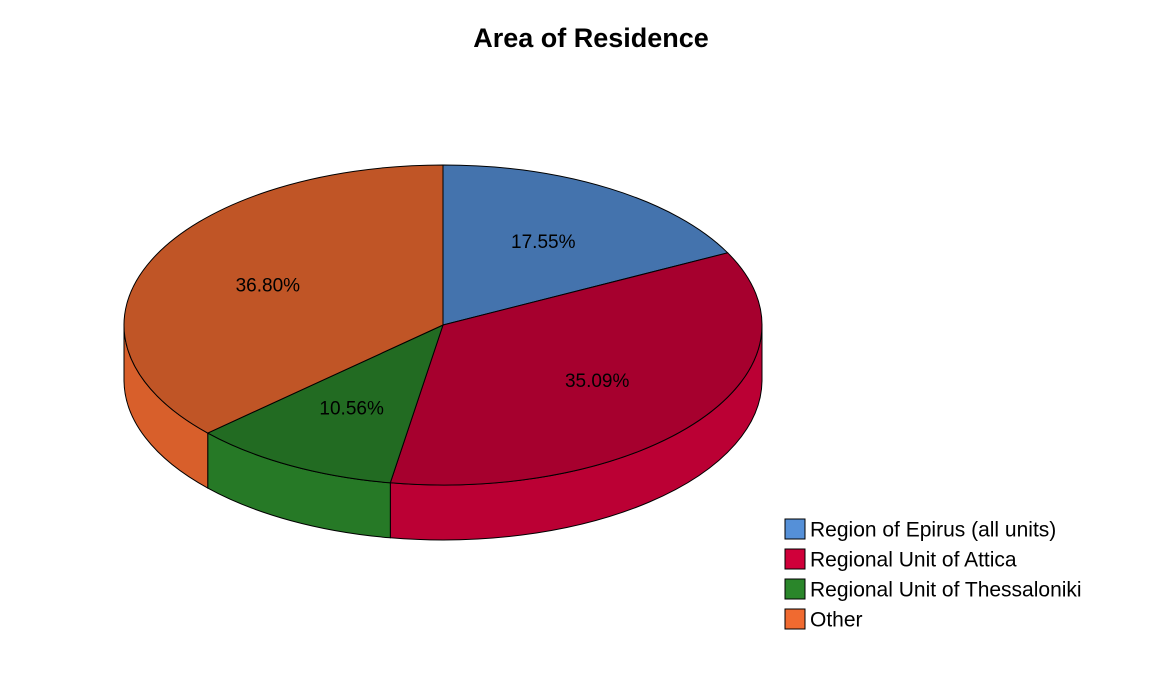 Image resolution: width=1167 pixels, height=686 pixels. I want to click on data-label: 17.55%, so click(543, 242).